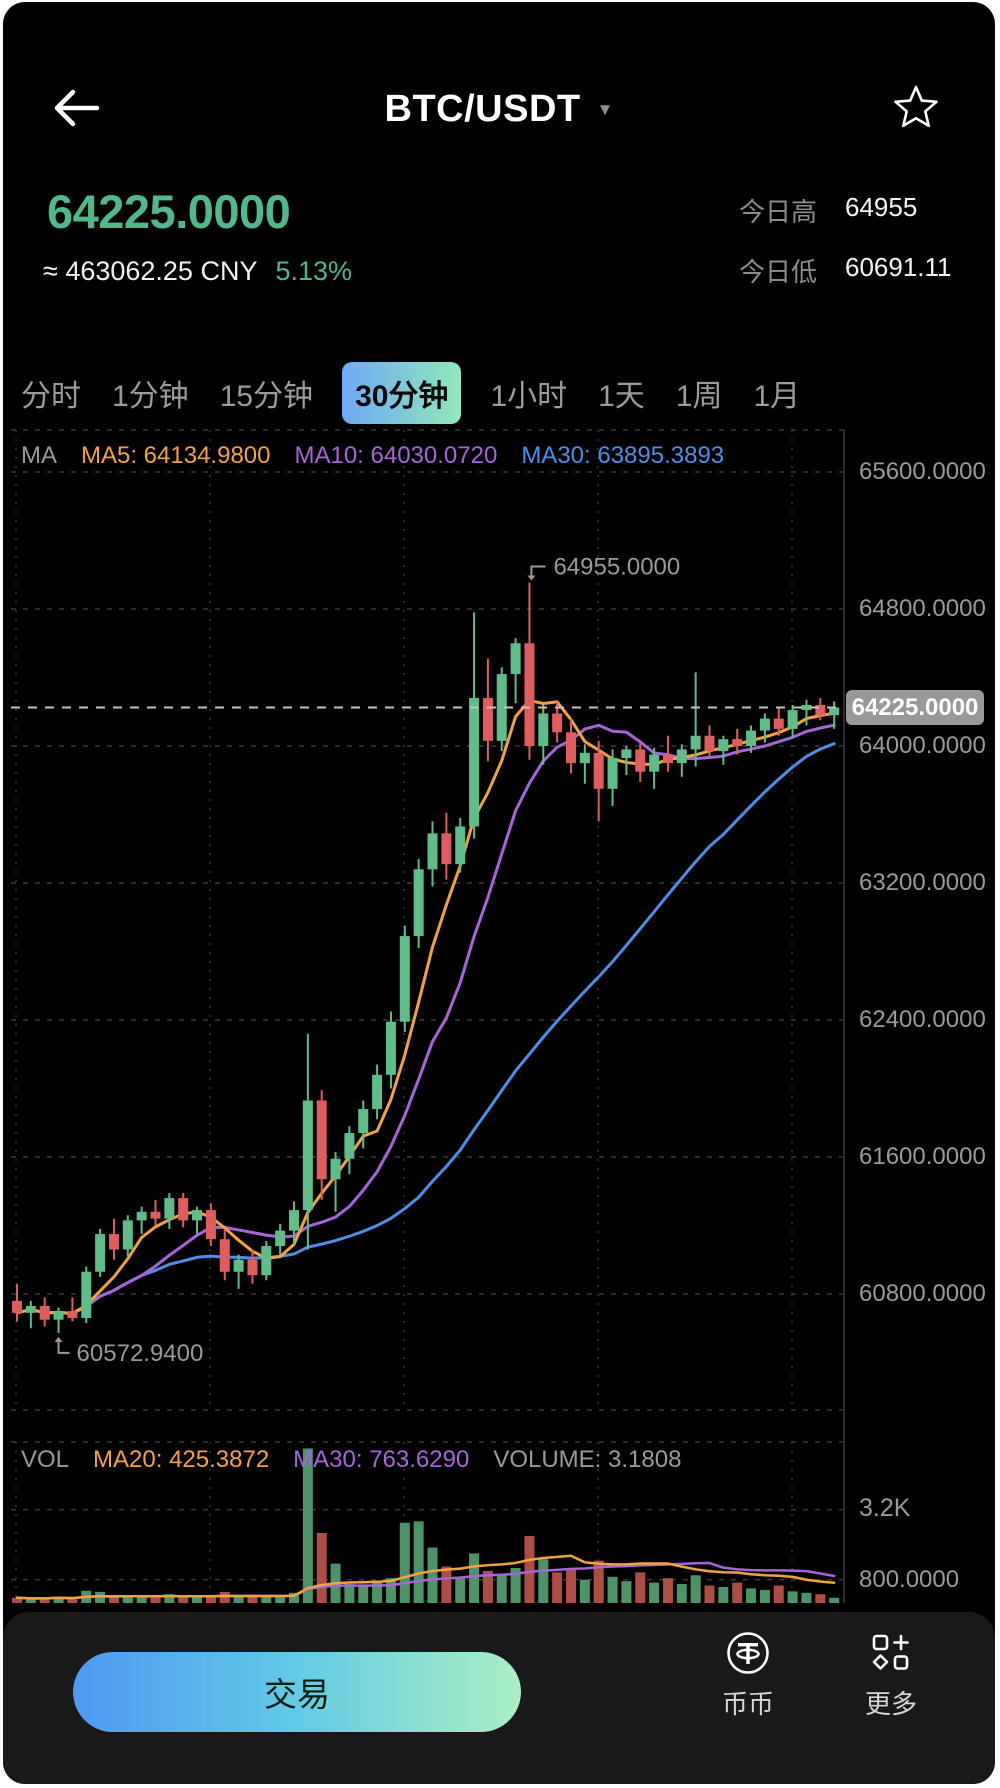 The image size is (1000, 1788). What do you see at coordinates (176, 455) in the screenshot?
I see `legend-item: MA5: 64134.9800` at bounding box center [176, 455].